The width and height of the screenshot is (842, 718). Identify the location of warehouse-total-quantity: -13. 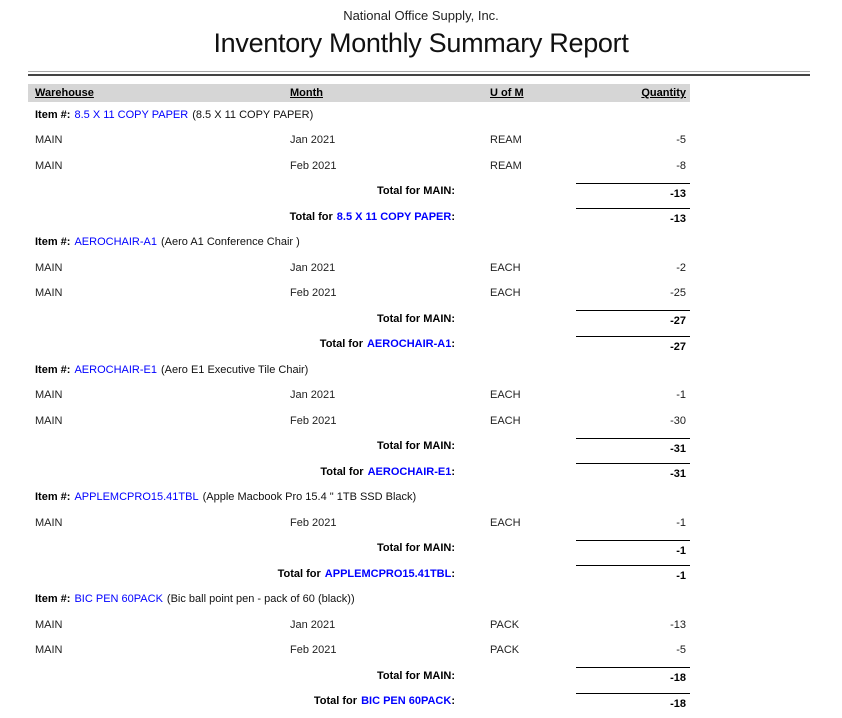
(633, 193).